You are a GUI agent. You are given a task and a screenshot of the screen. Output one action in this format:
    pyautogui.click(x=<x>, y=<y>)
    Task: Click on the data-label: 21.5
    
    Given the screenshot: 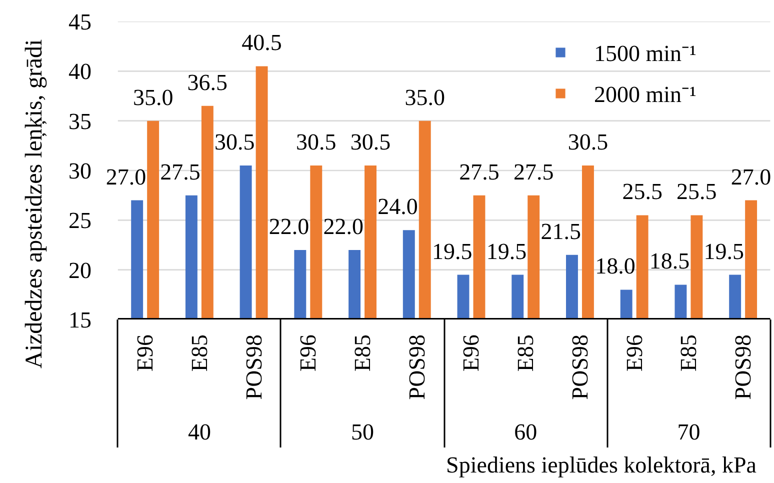 What is the action you would take?
    pyautogui.click(x=560, y=231)
    